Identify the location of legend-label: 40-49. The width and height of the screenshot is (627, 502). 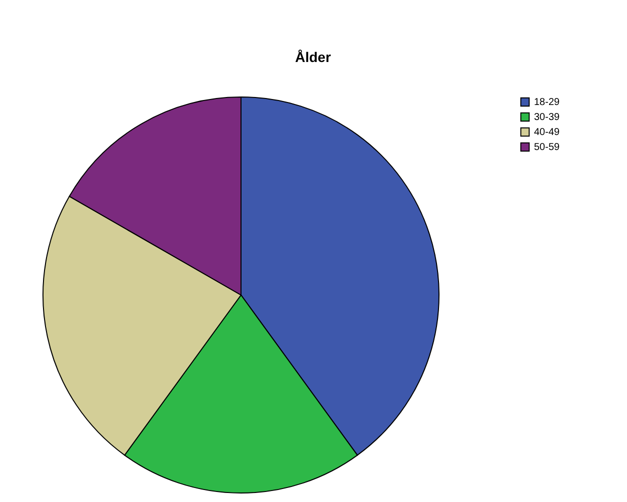
(547, 132).